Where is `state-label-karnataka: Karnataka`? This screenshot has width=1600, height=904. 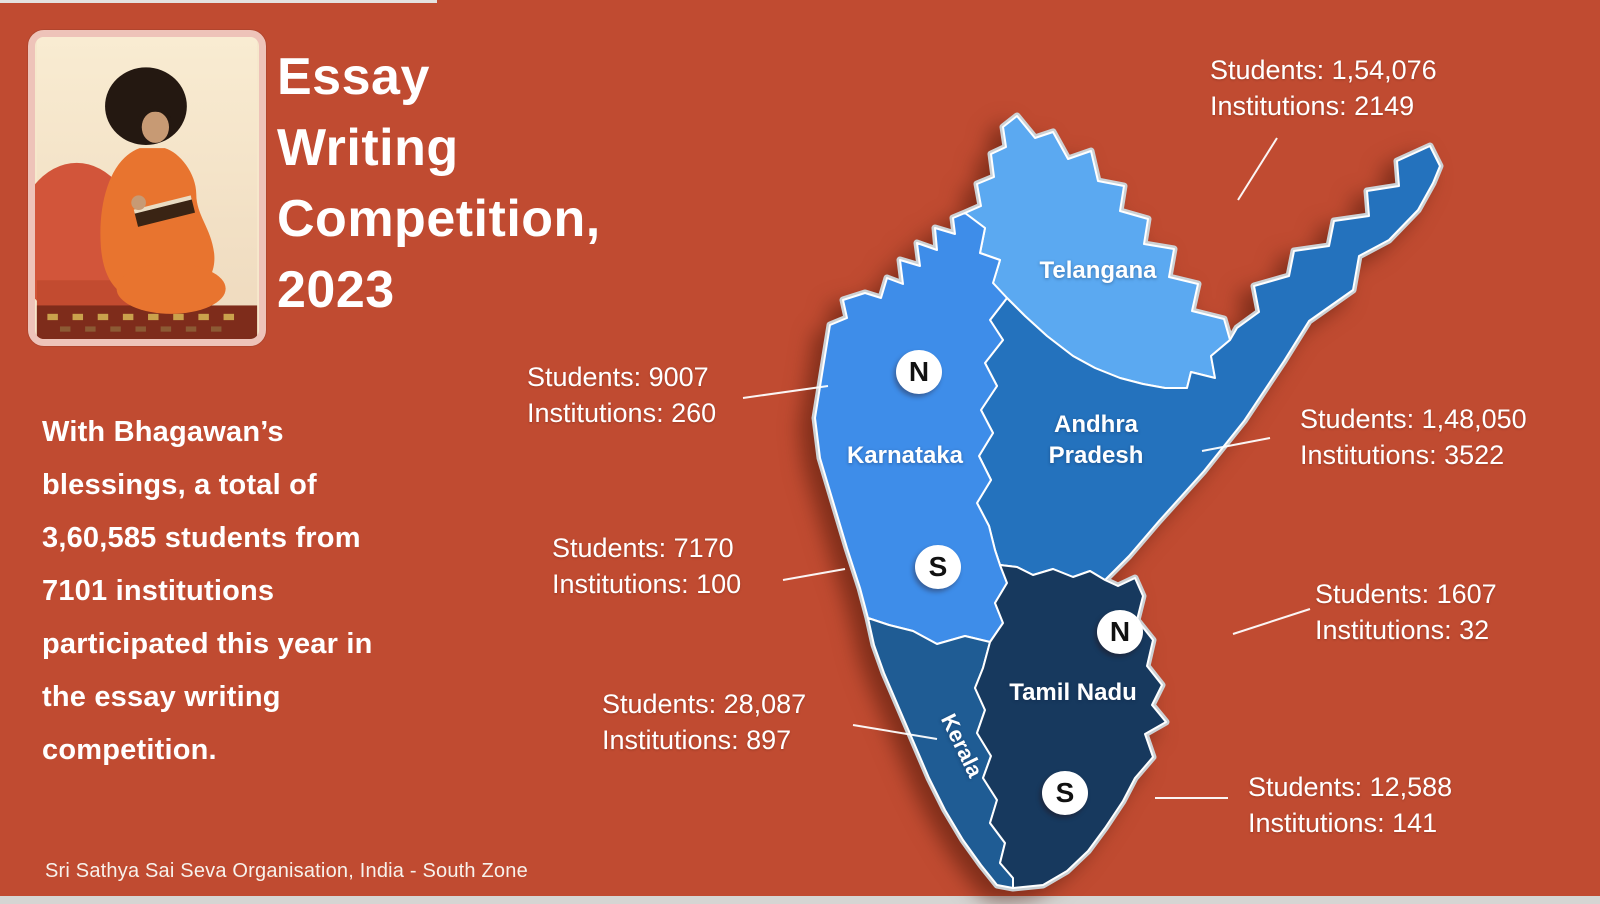 state-label-karnataka: Karnataka is located at coordinates (905, 455).